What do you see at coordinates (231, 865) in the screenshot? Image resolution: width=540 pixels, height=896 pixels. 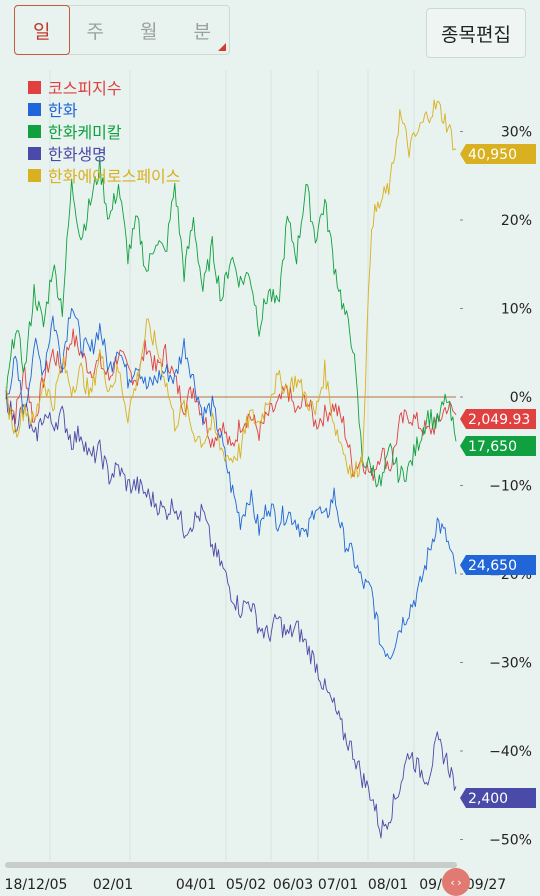 I see `chart-scrollbar` at bounding box center [231, 865].